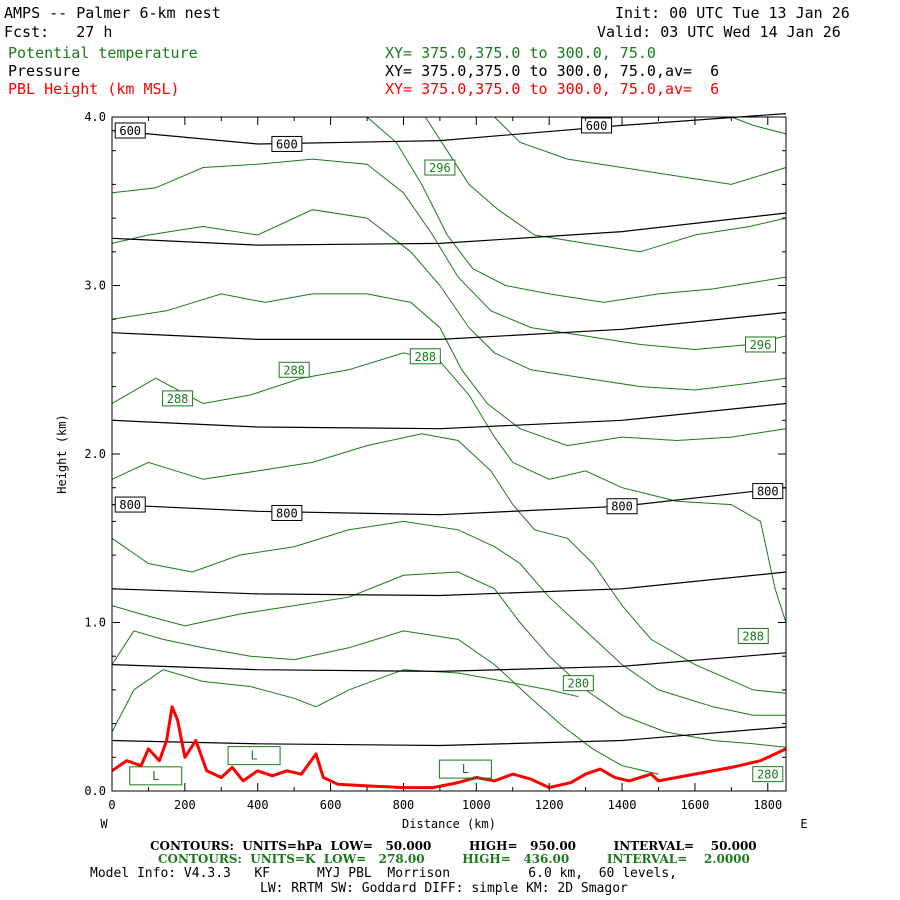 The height and width of the screenshot is (900, 900). I want to click on pressure-label-600-2-box, so click(597, 125).